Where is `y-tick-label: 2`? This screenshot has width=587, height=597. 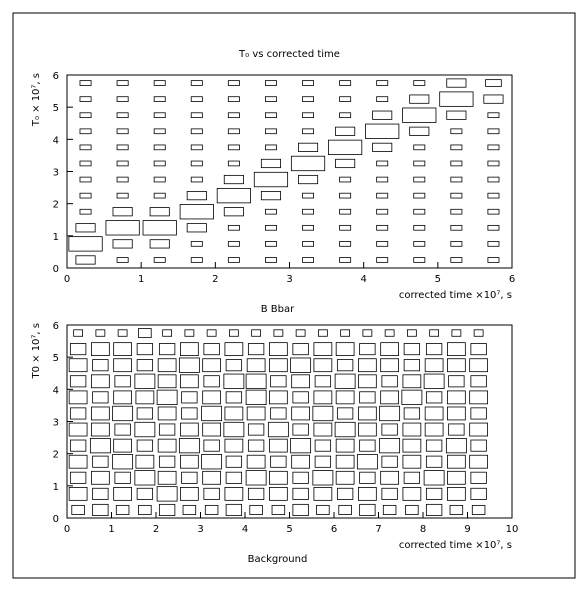
y-tick-label: 2 is located at coordinates (56, 455).